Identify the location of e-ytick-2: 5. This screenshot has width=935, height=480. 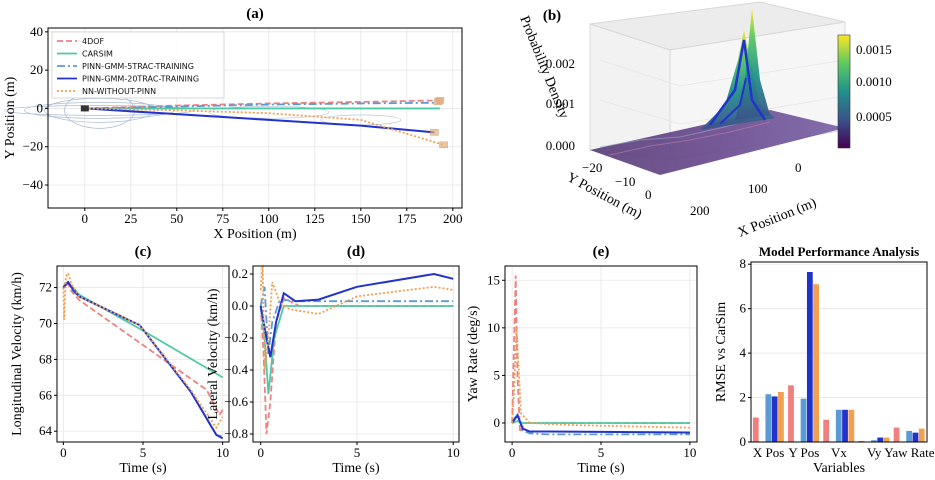
(497, 374).